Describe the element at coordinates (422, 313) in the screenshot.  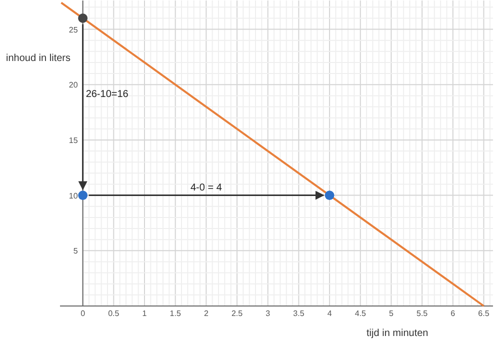
I see `x-tick-label: 5.5` at that location.